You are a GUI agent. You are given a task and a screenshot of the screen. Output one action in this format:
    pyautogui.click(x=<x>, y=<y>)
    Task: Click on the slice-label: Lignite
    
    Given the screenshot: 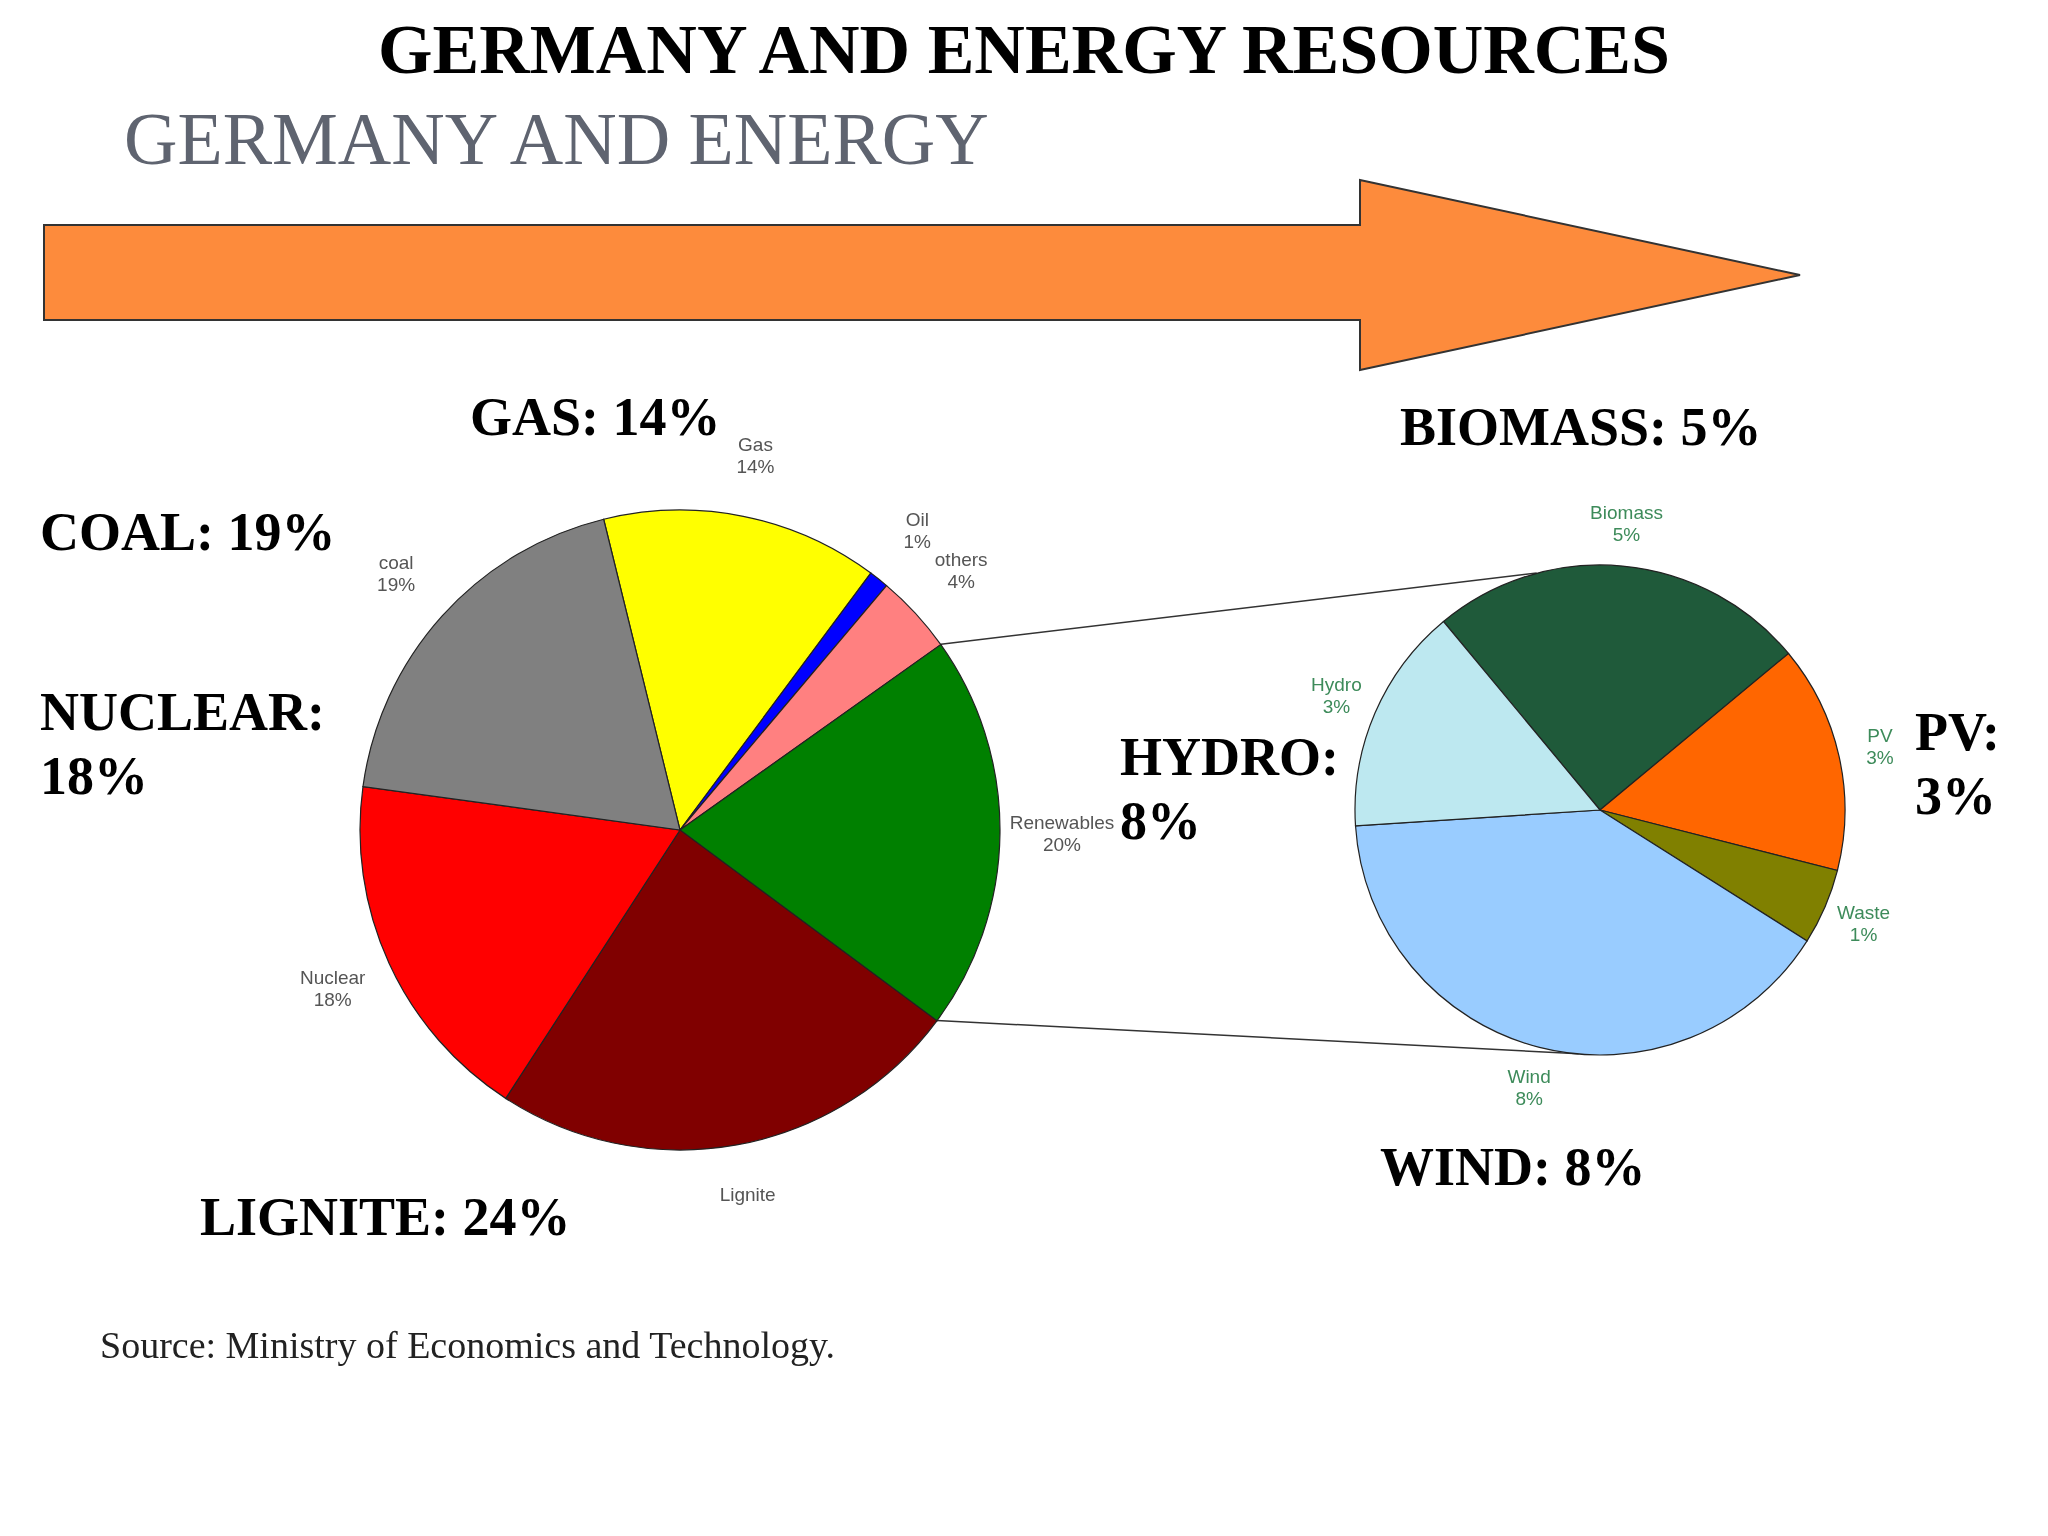 What is the action you would take?
    pyautogui.click(x=747, y=1194)
    